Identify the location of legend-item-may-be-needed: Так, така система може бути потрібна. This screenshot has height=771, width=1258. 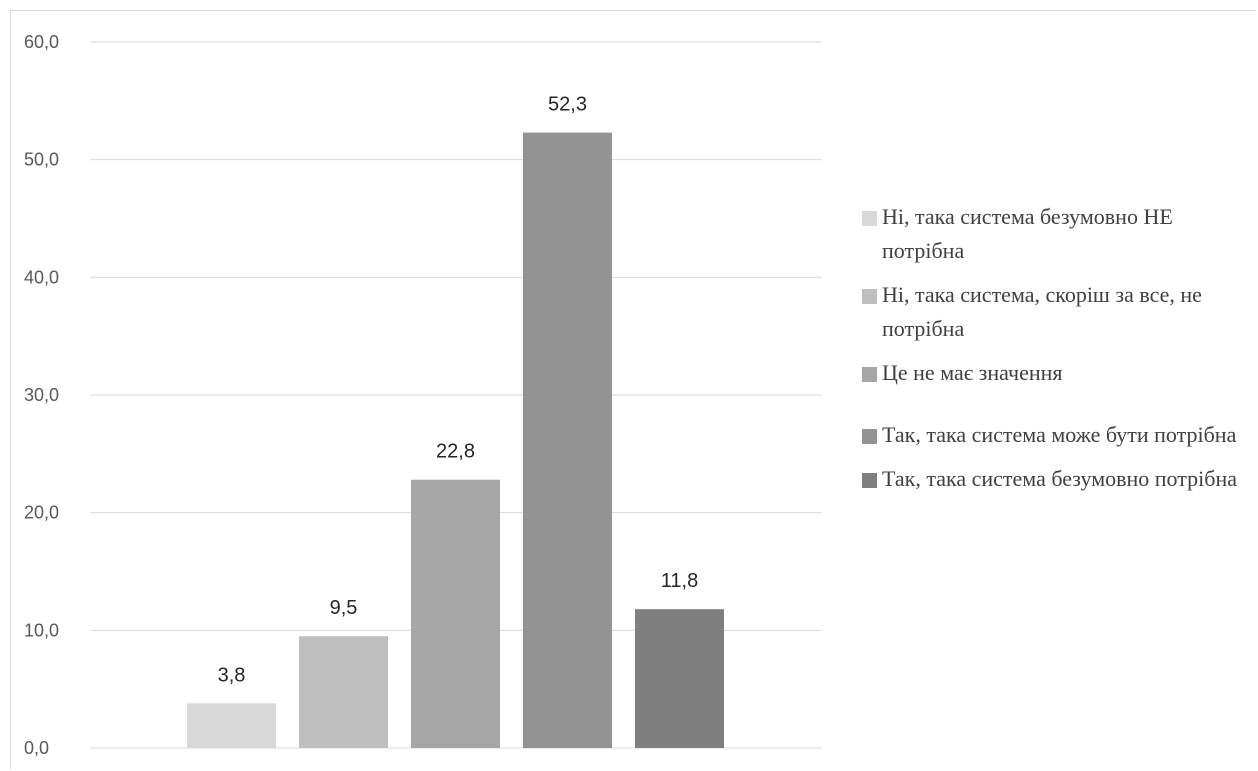
(1055, 435).